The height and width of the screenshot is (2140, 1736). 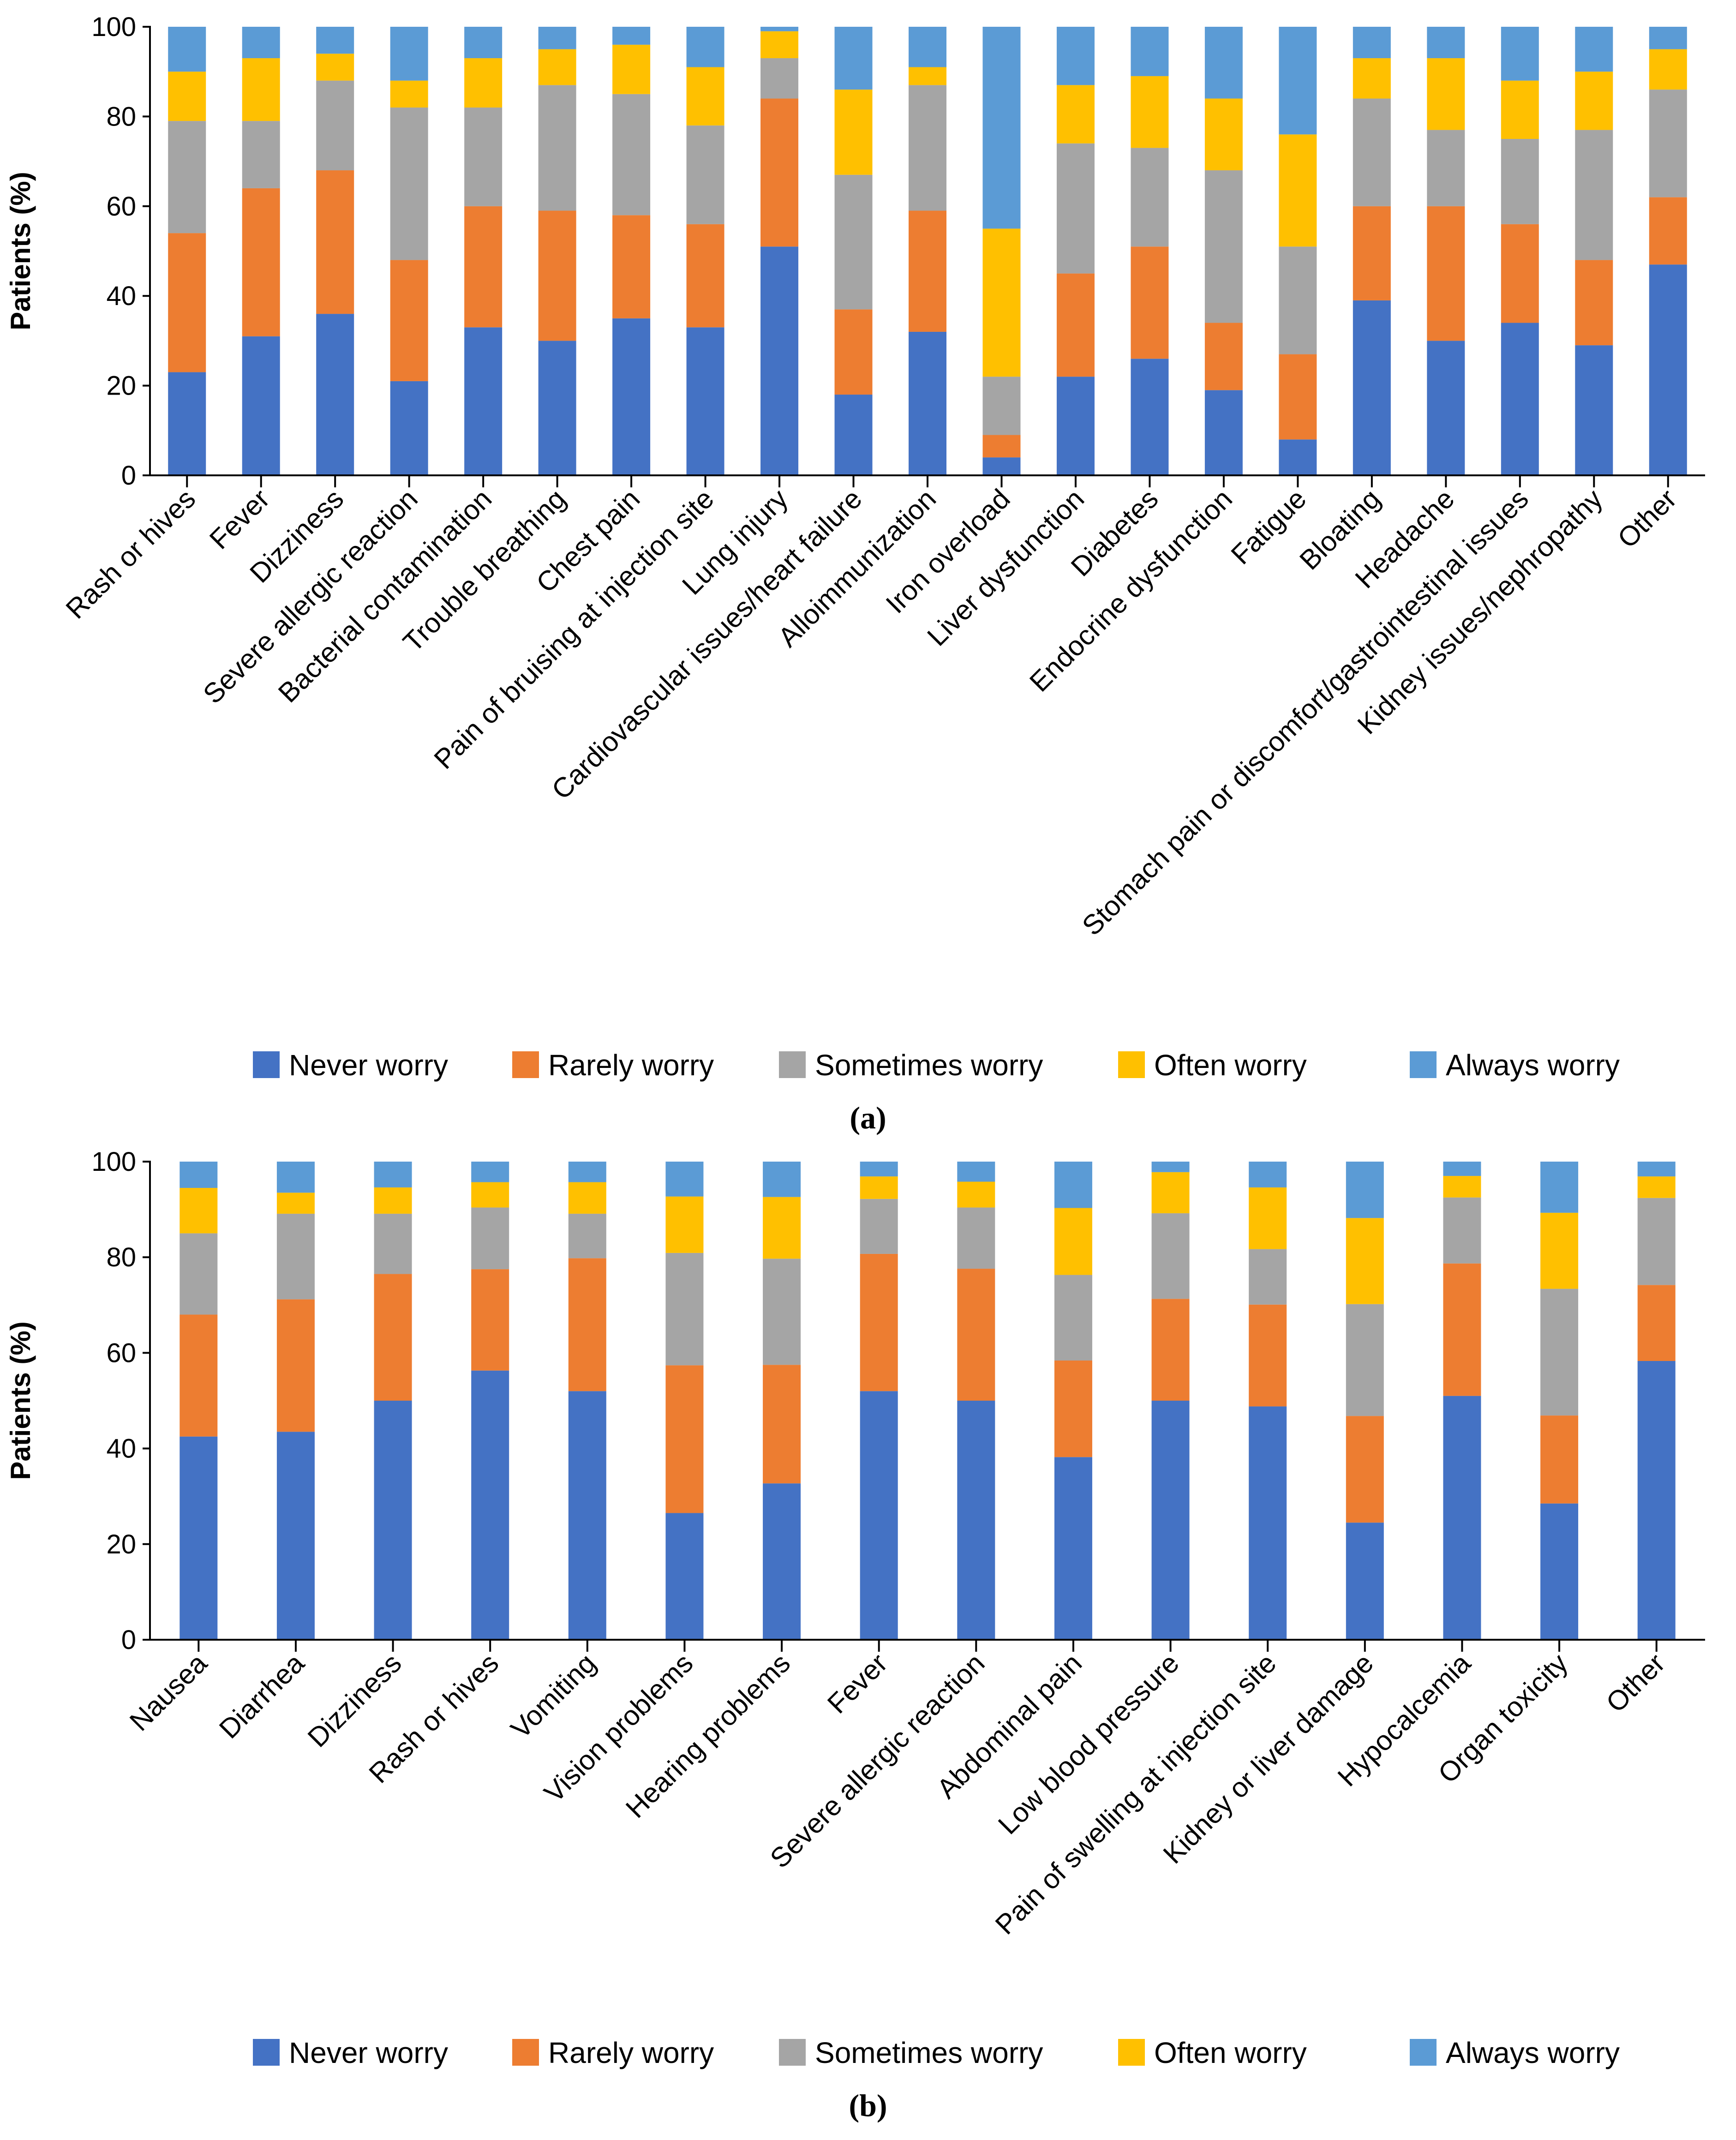 I want to click on y-tick-label: 0, so click(x=128, y=1640).